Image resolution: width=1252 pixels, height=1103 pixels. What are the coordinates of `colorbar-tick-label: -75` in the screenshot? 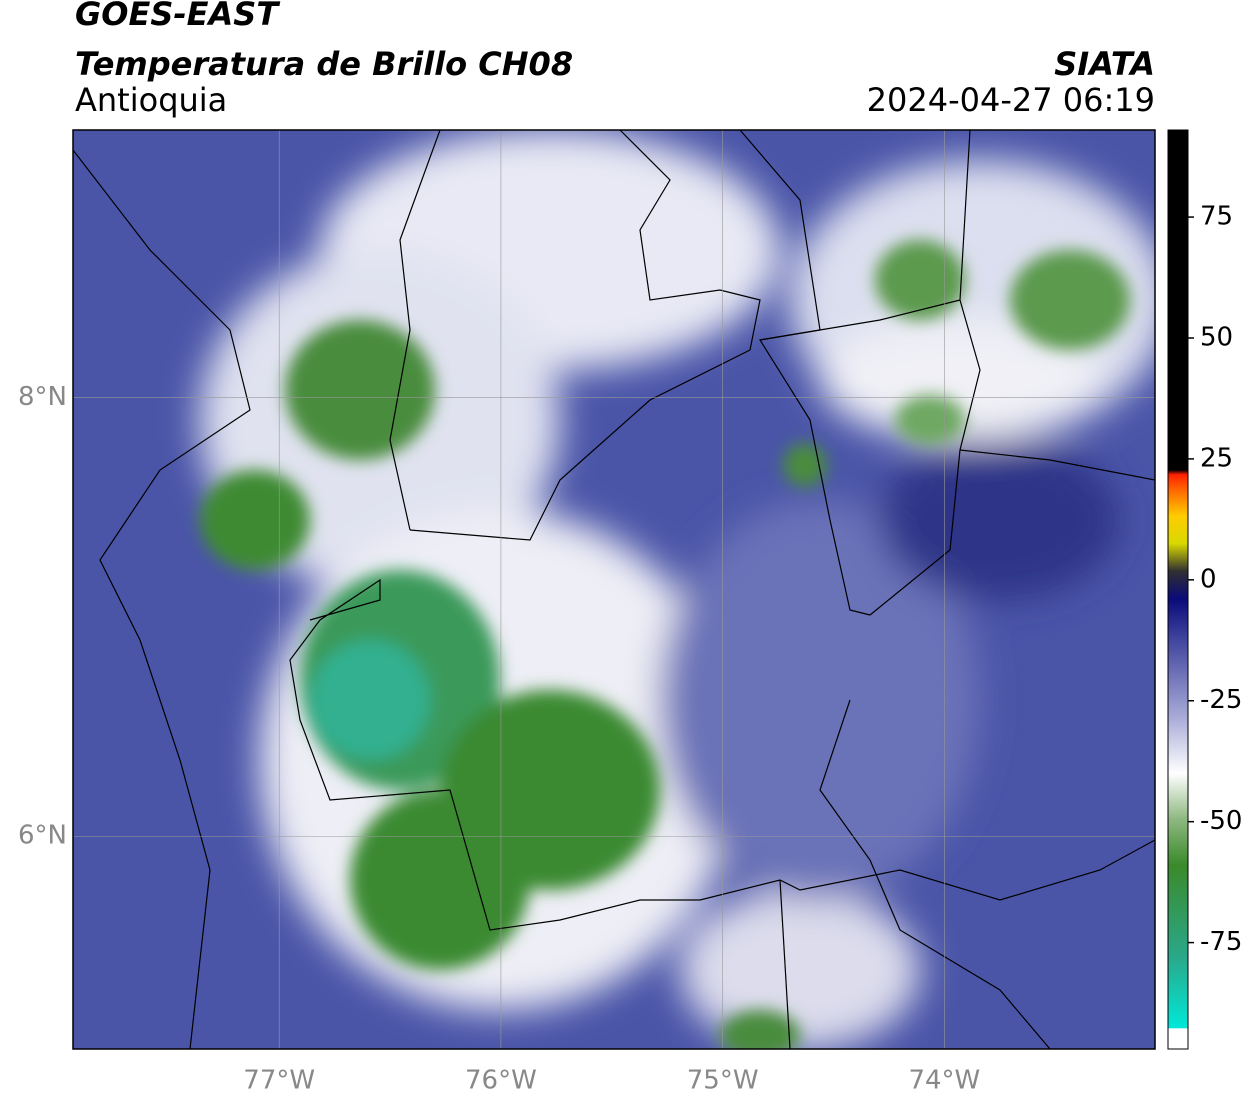 It's located at (1221, 942).